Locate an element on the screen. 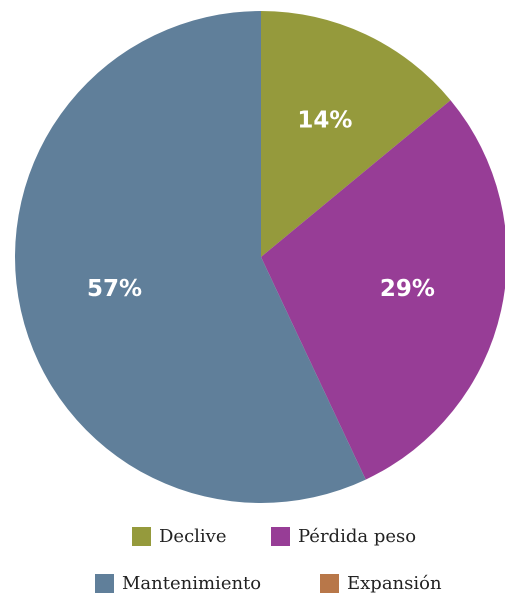 This screenshot has height=597, width=505. pie-label-p-rdida-peso: 29% is located at coordinates (407, 289).